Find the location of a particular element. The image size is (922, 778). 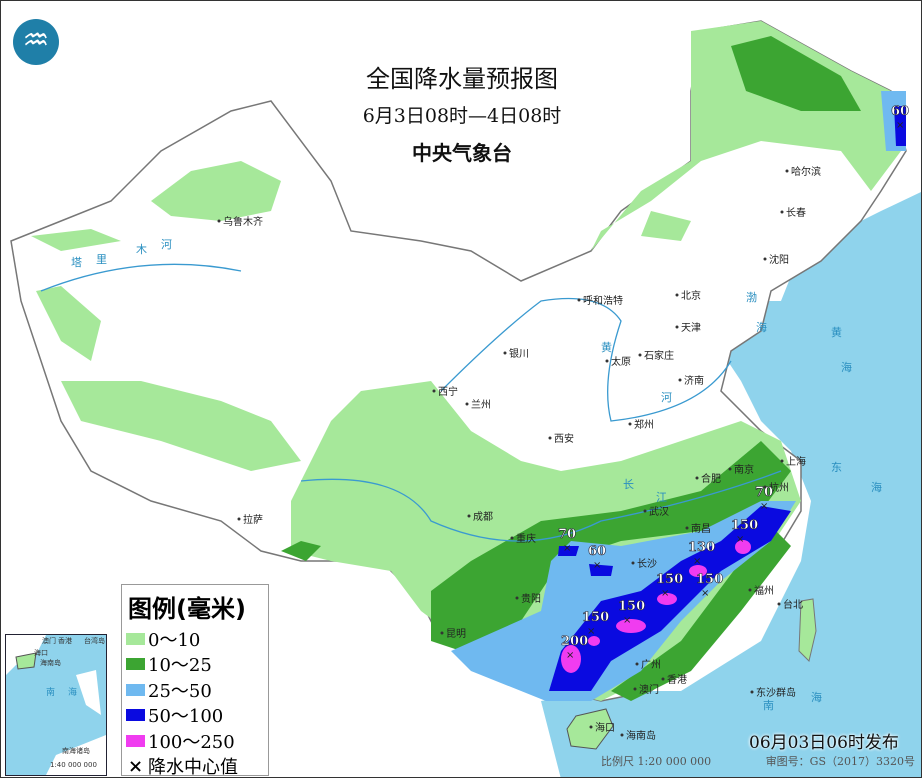

rain-center-value: 200 is located at coordinates (574, 641).